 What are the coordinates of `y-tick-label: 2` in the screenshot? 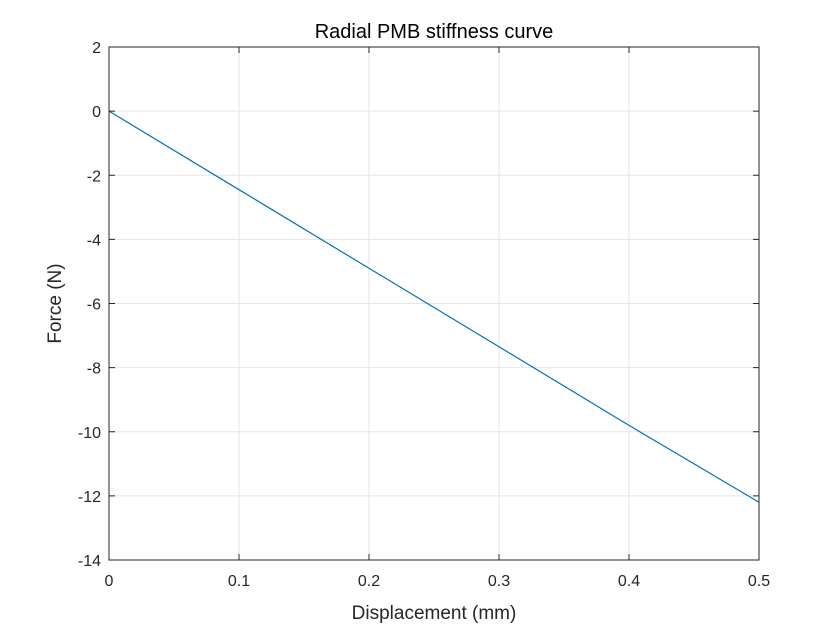 It's located at (96, 48).